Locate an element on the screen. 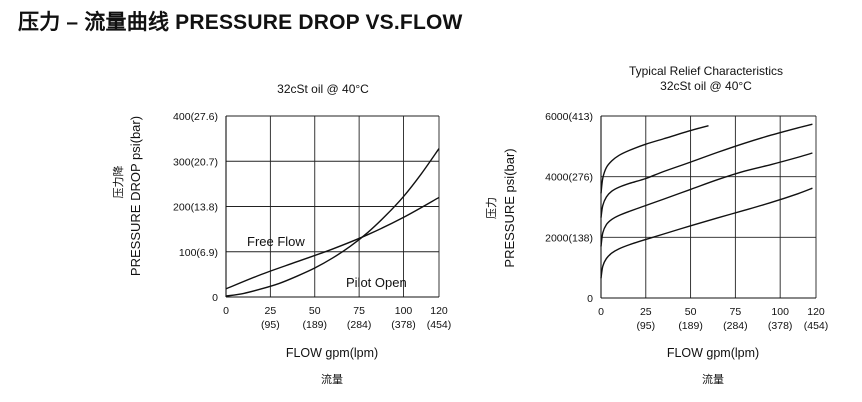  y-ticks: 0 2000(138) 4000(276) 6000(413) is located at coordinates (569, 208).